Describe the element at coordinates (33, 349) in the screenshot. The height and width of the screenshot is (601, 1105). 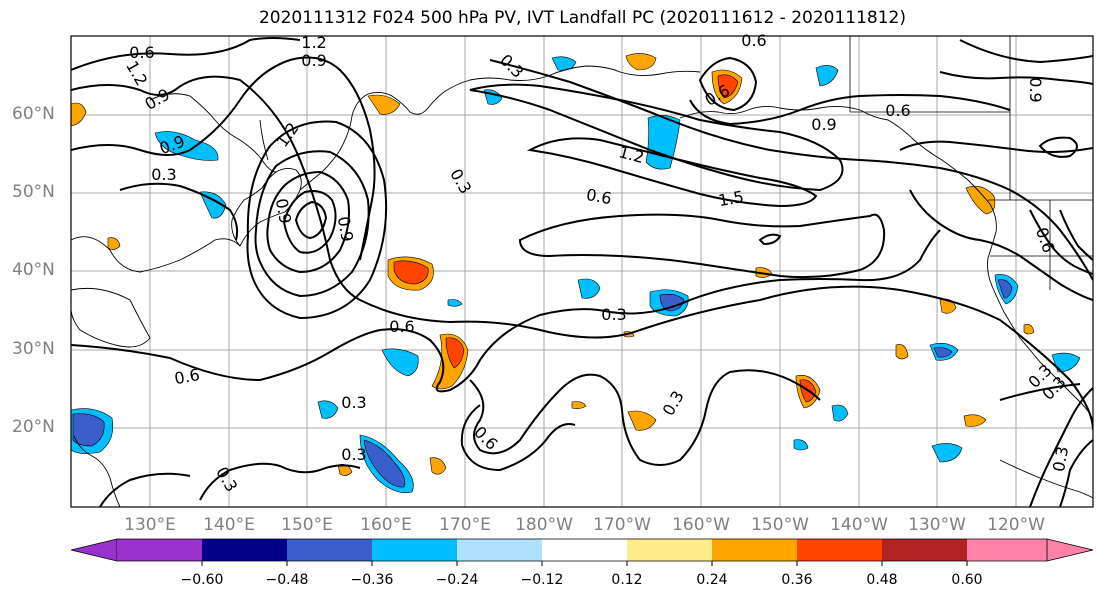
I see `lat-label-30n: 30°N` at that location.